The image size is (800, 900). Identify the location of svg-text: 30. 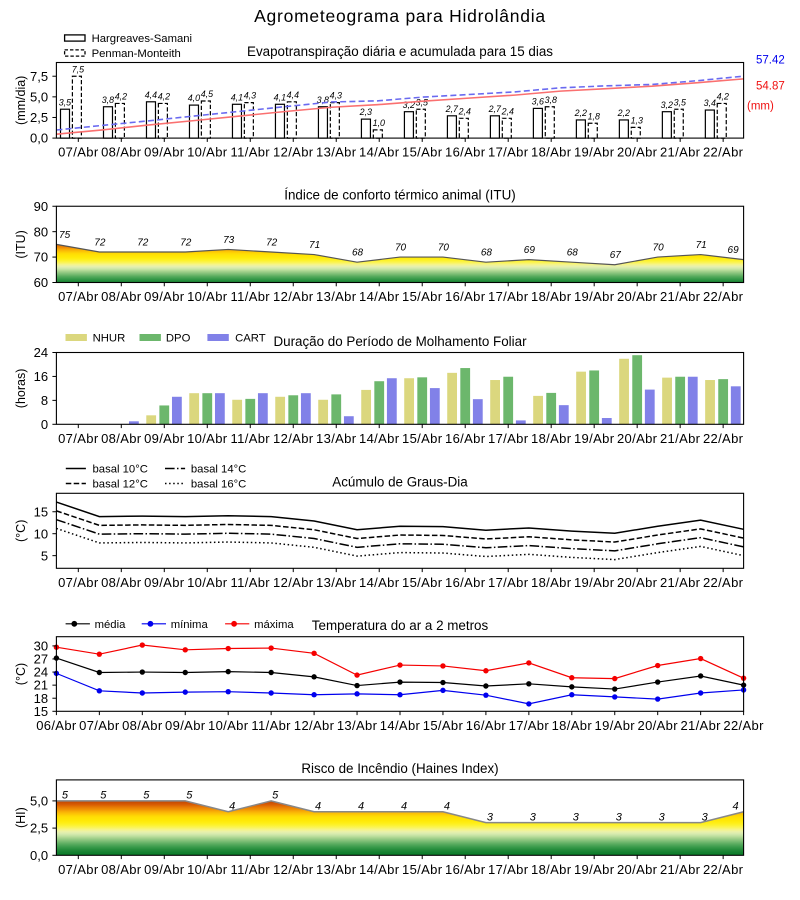
(41, 646).